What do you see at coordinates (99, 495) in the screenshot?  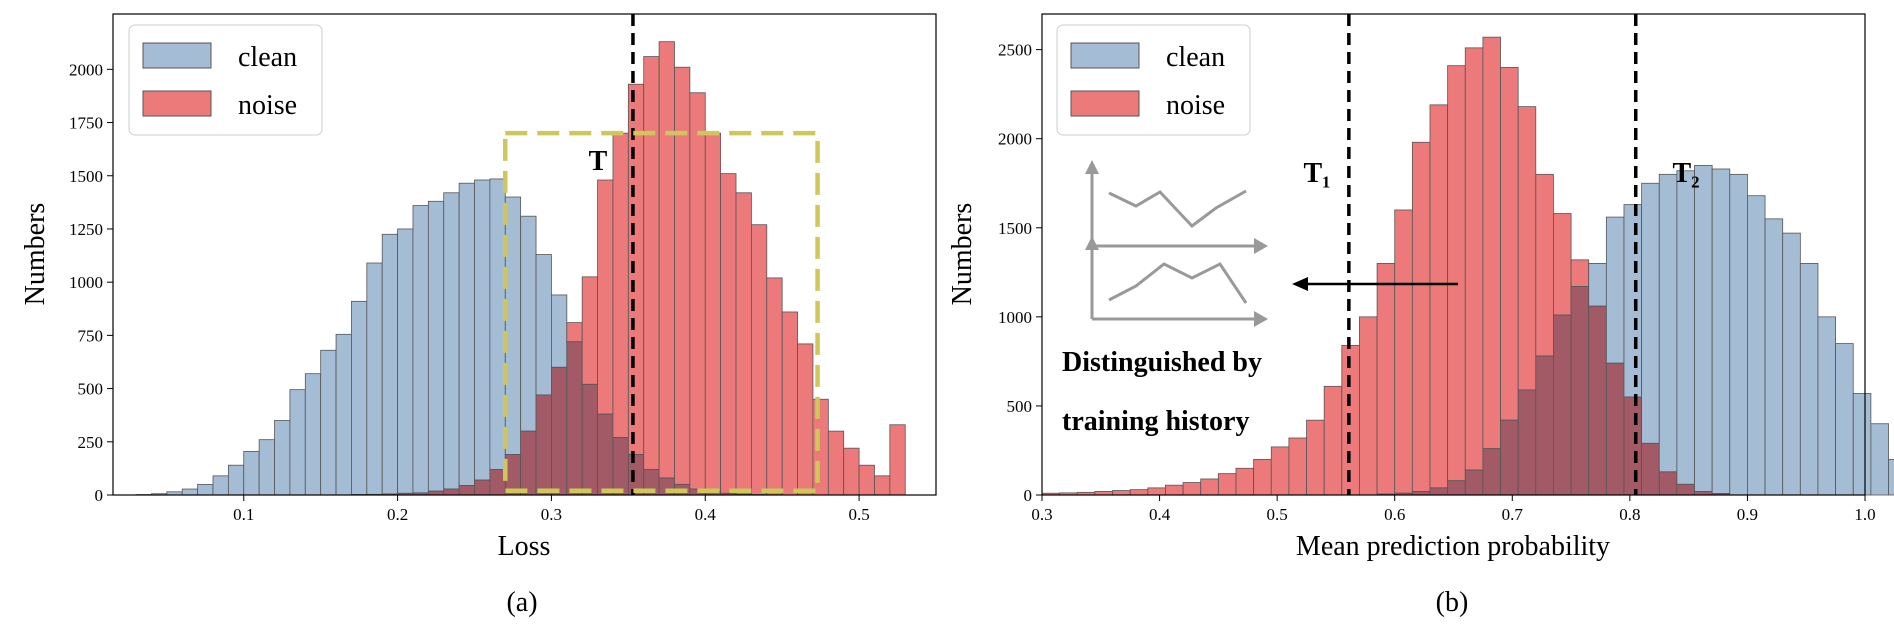 I see `y-tick-label: 0` at bounding box center [99, 495].